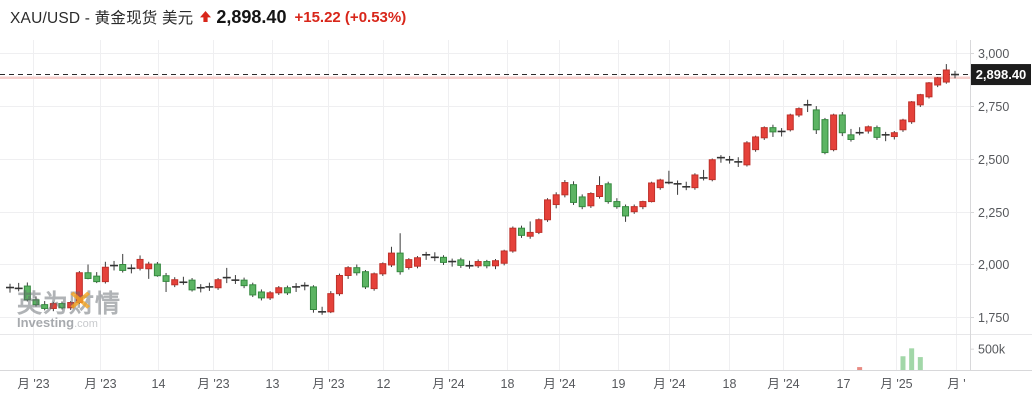  What do you see at coordinates (251, 16) in the screenshot?
I see `last-price: 2,898.40` at bounding box center [251, 16].